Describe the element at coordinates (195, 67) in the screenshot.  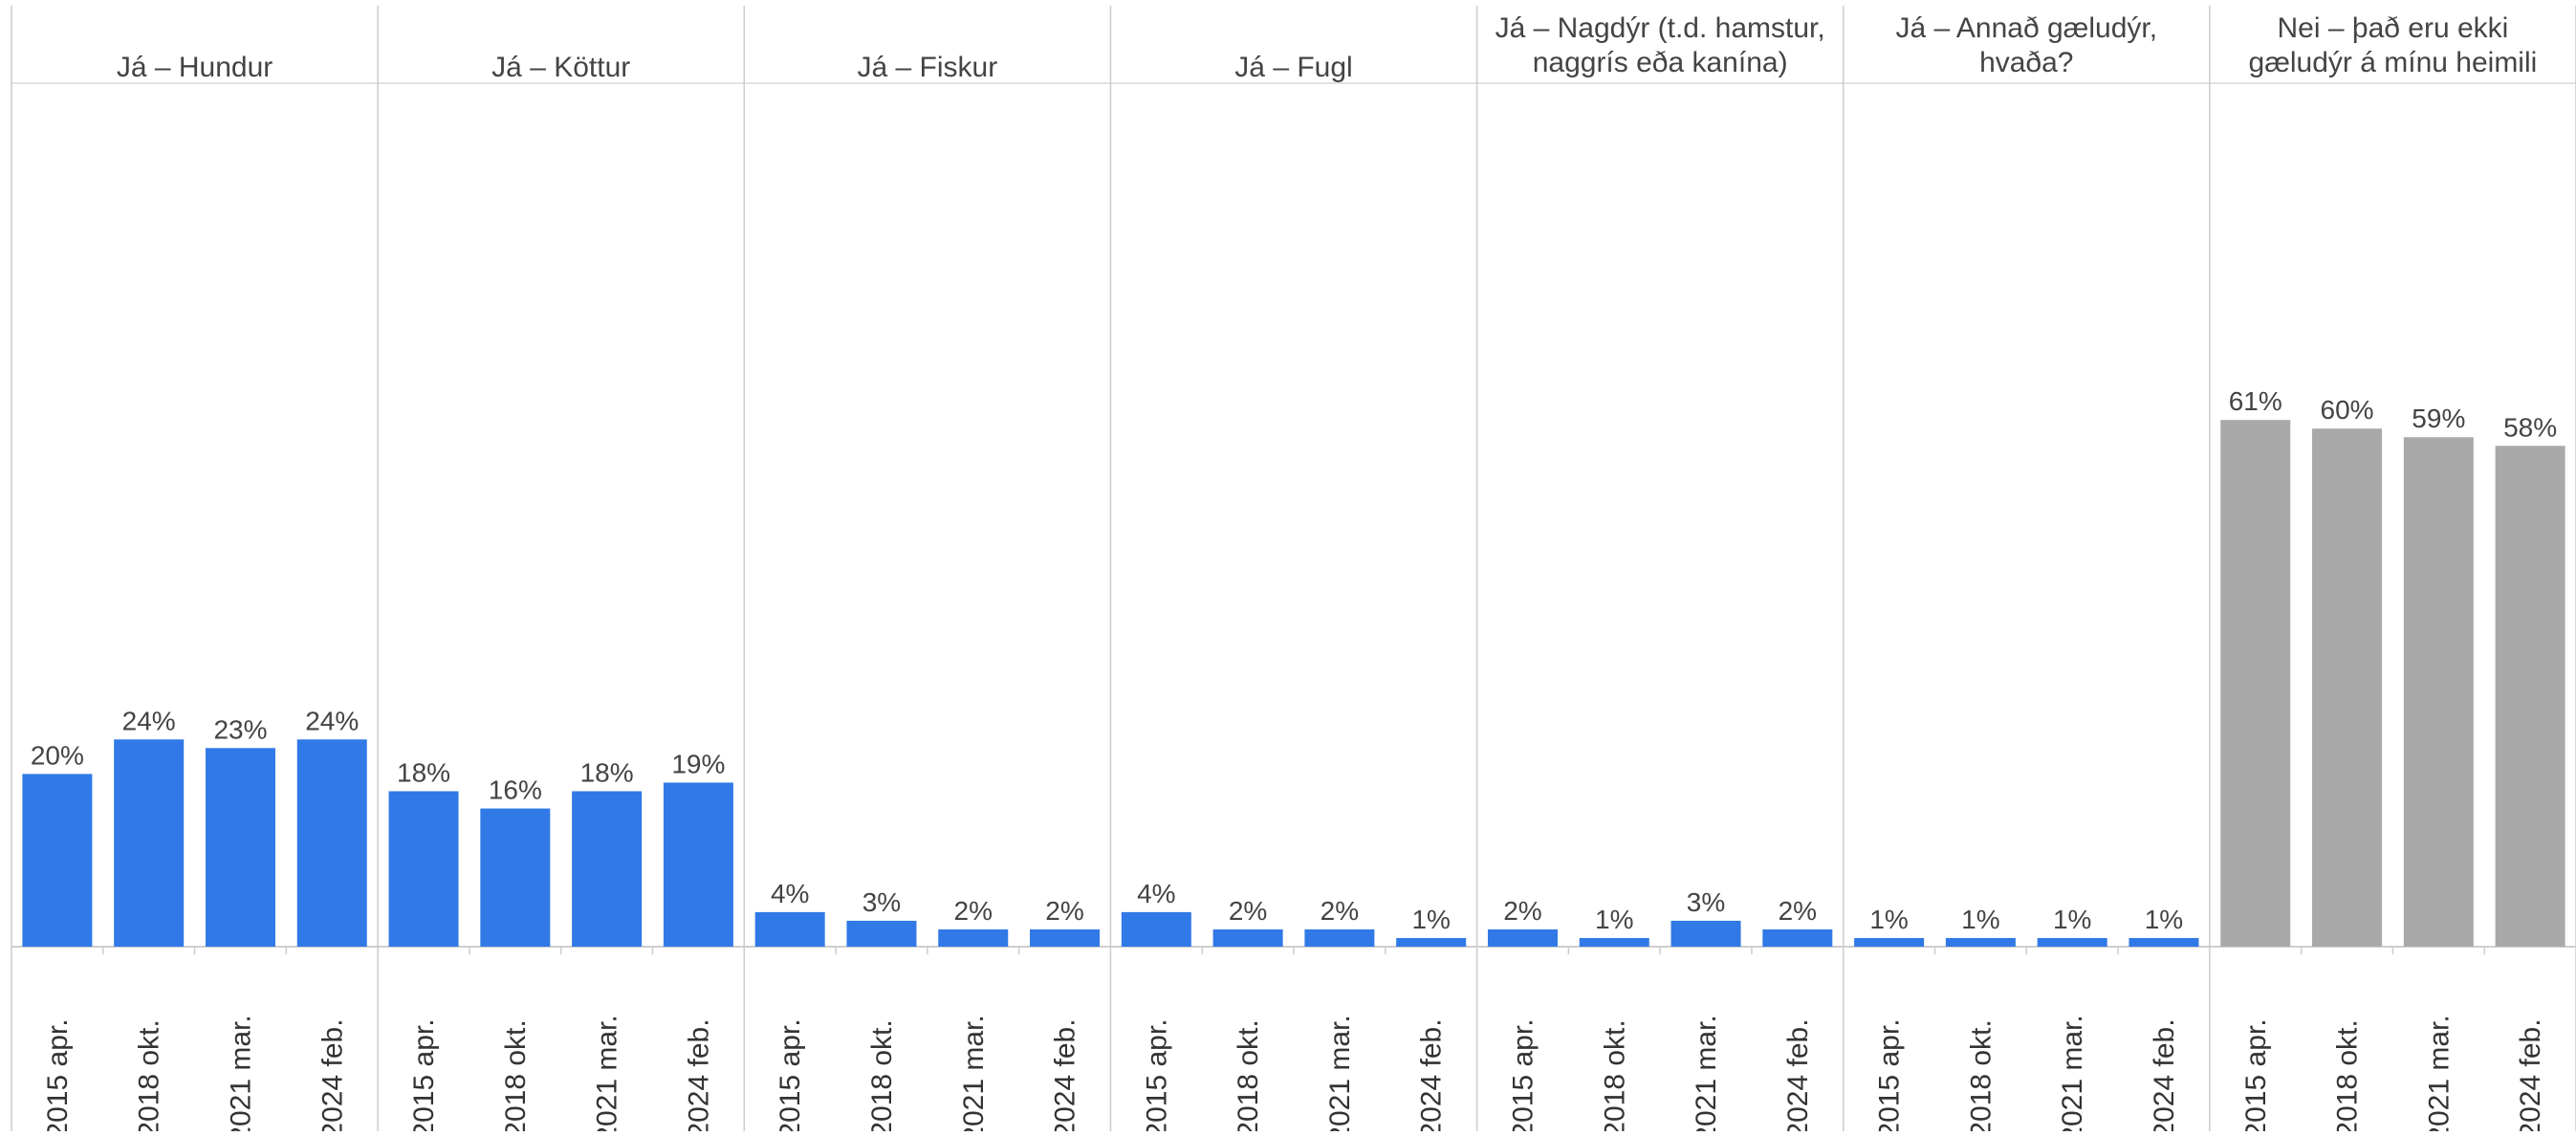
I see `panel-title: Já – Hundur` at that location.